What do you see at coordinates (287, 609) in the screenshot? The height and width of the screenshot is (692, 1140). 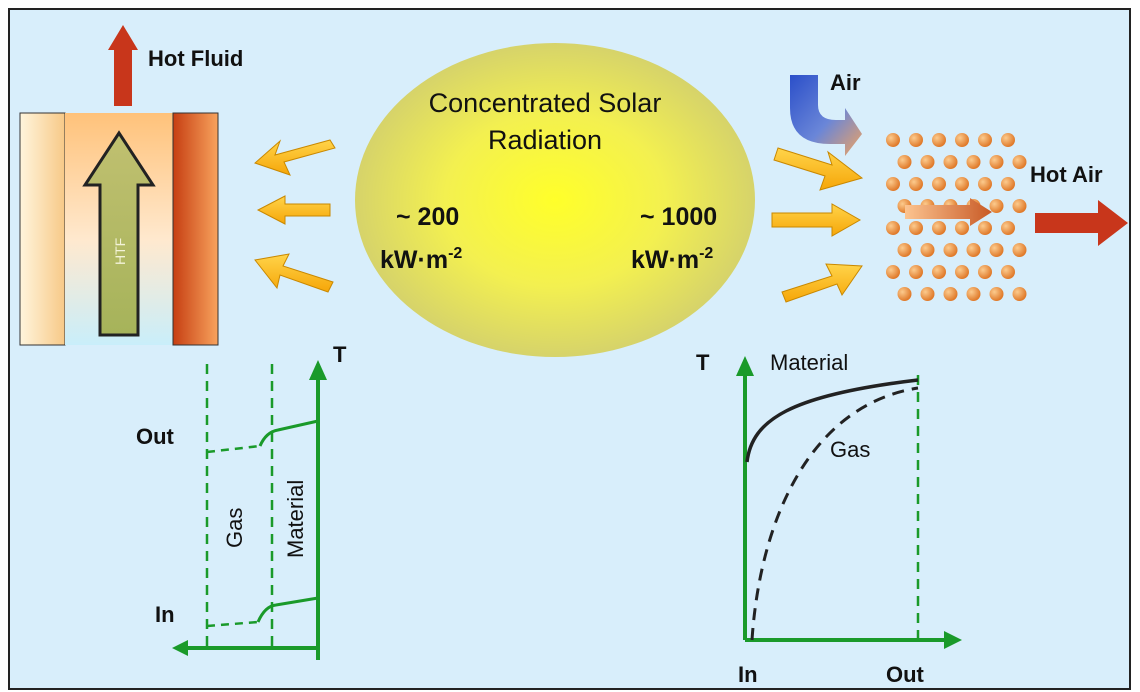 I see `left-plot-material-in-profile` at bounding box center [287, 609].